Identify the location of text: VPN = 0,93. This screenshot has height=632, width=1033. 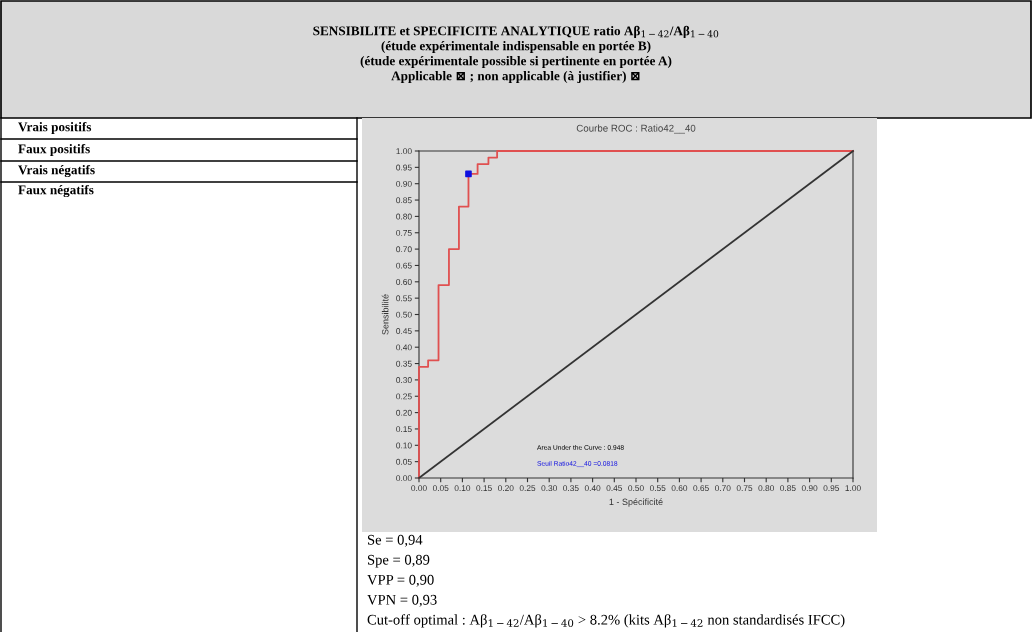
(402, 600).